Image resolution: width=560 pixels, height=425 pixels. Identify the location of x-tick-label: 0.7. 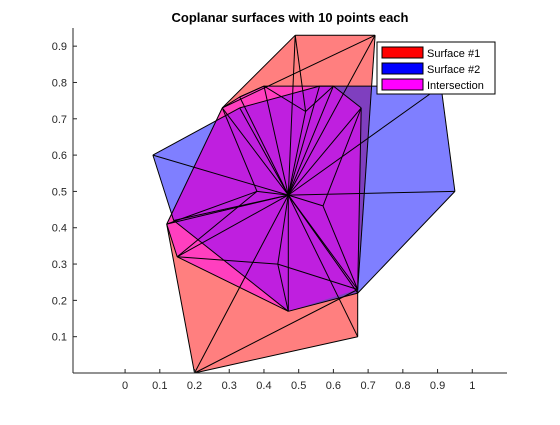
(367, 386).